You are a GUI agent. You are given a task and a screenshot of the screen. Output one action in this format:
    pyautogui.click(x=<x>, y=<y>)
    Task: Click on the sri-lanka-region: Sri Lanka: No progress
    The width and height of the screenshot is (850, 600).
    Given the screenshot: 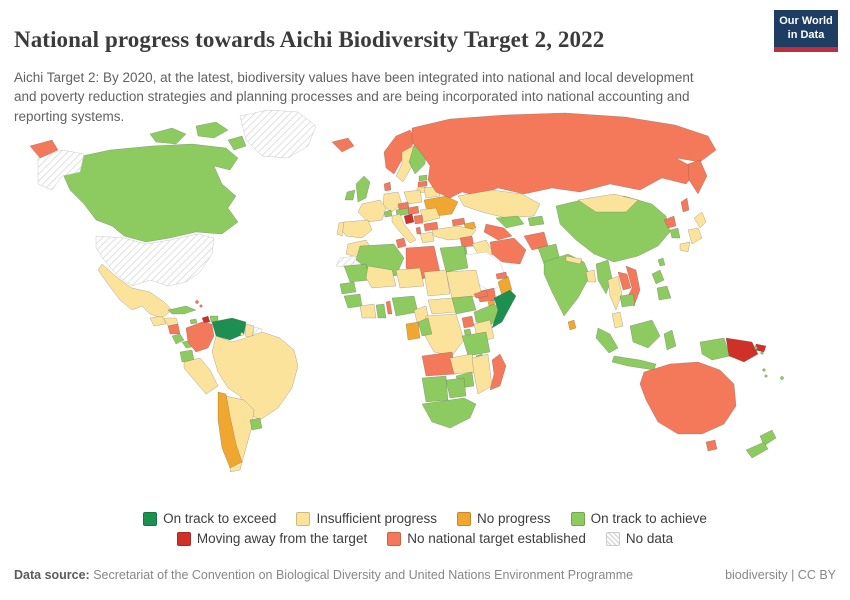 What is the action you would take?
    pyautogui.click(x=572, y=325)
    